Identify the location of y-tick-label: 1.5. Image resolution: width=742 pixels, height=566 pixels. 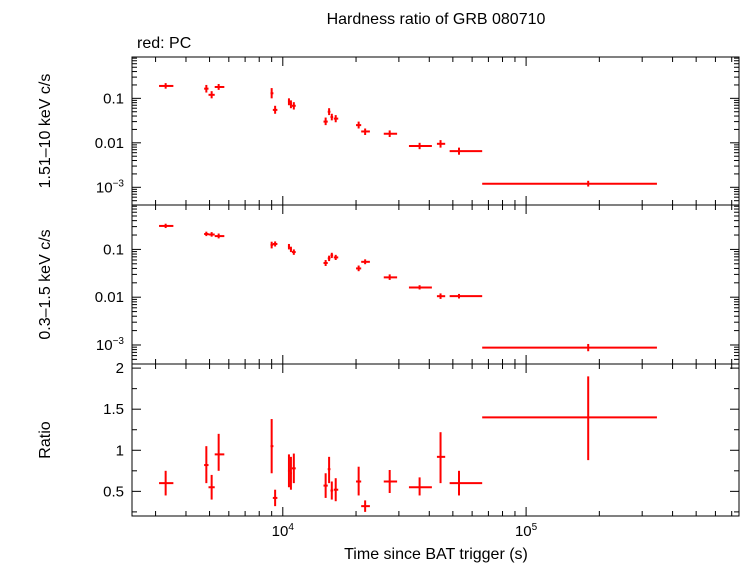
(113, 409).